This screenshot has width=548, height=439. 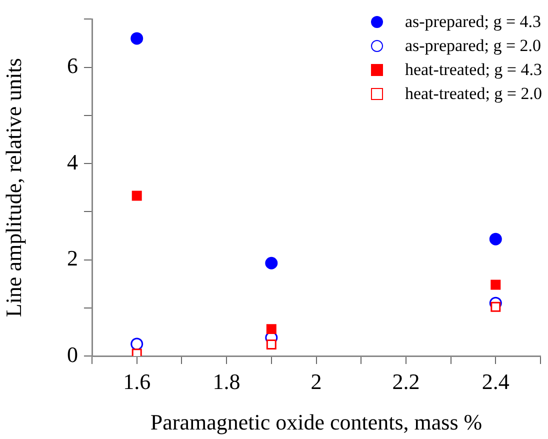 What do you see at coordinates (473, 70) in the screenshot?
I see `legend-label: heat-treated; g = 4.3` at bounding box center [473, 70].